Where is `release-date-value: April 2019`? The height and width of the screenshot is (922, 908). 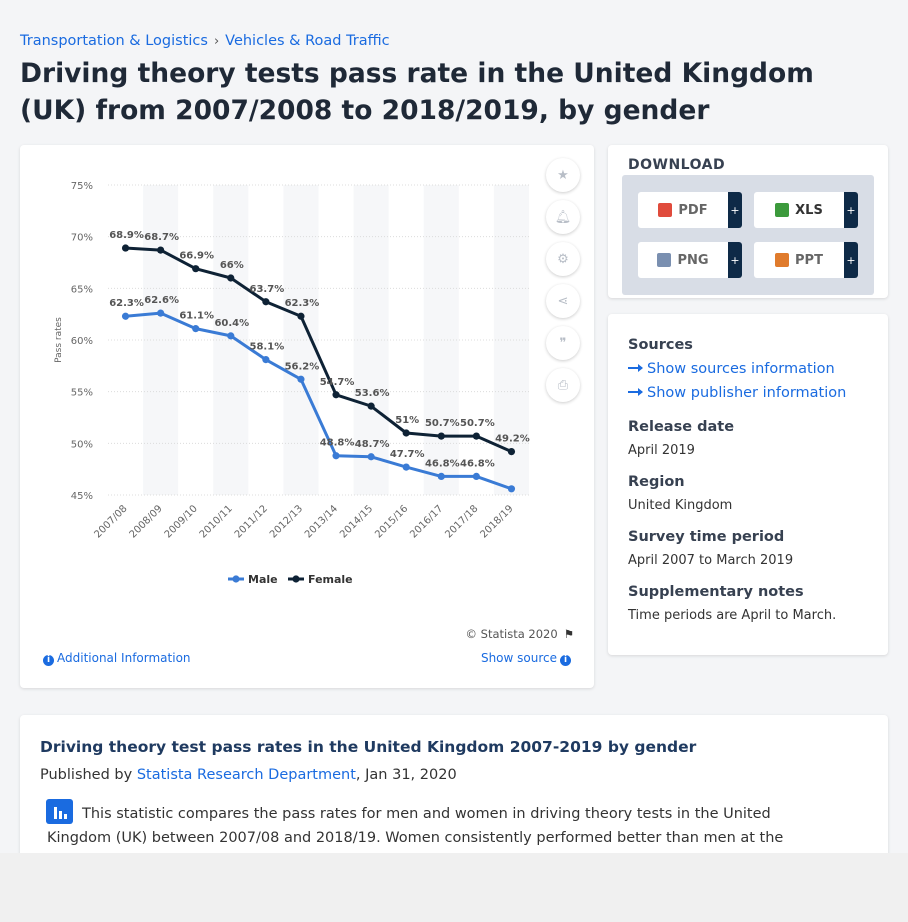 release-date-value: April 2019 is located at coordinates (661, 450).